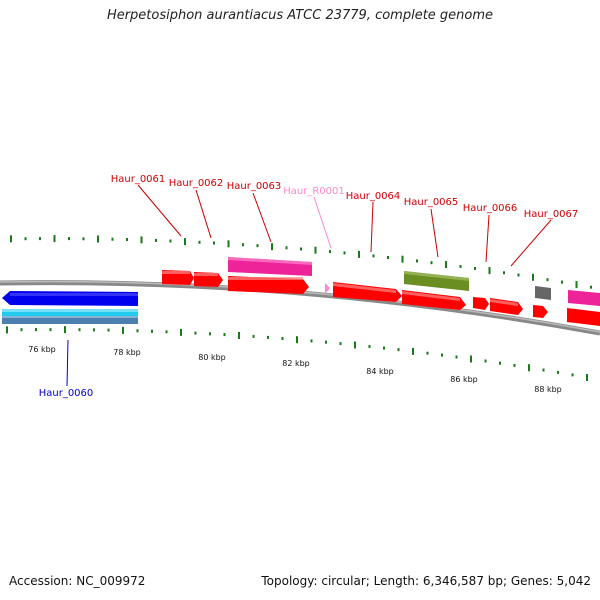 The height and width of the screenshot is (600, 600). Describe the element at coordinates (314, 191) in the screenshot. I see `gene-label: Haur_R0001` at that location.